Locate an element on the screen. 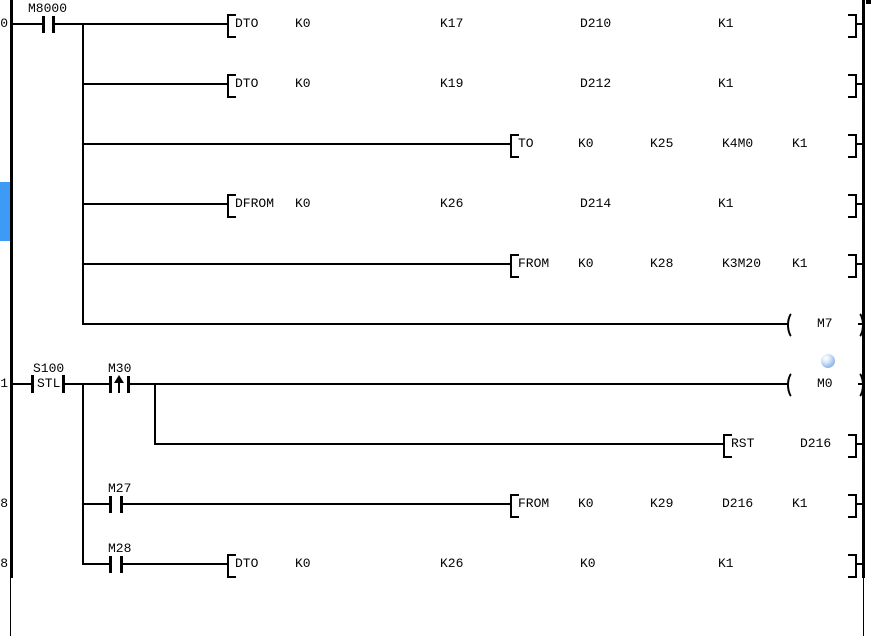  instr-to1-op: TO is located at coordinates (526, 143).